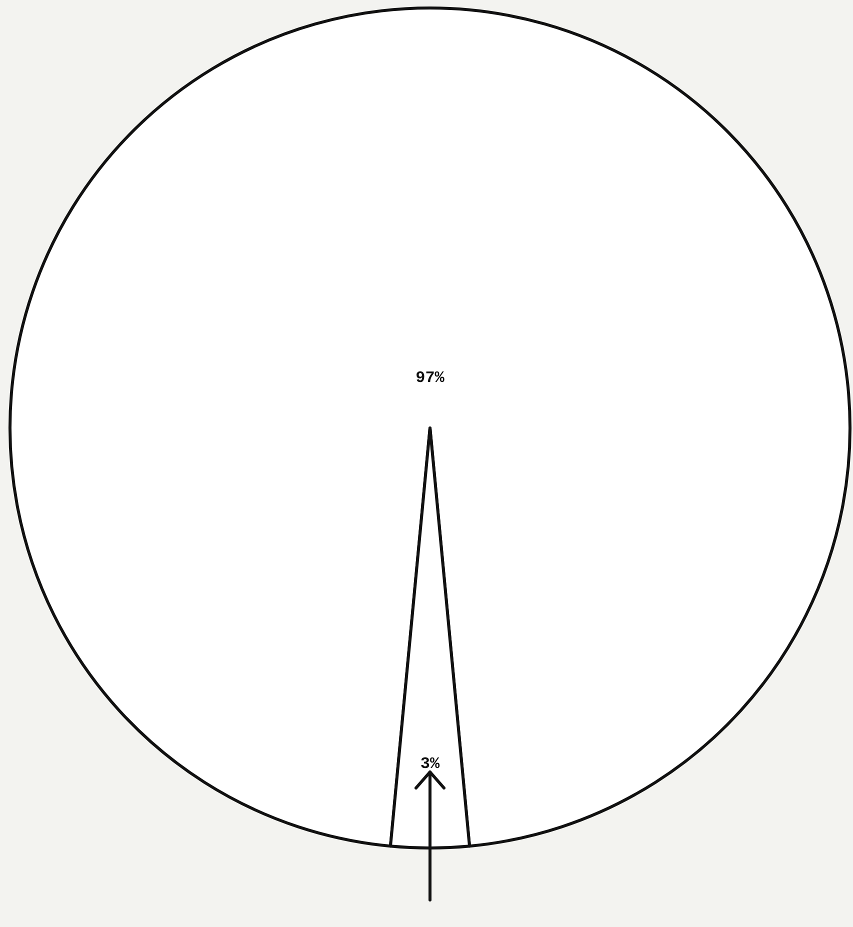 This screenshot has height=927, width=853. I want to click on data-label: 97%, so click(430, 378).